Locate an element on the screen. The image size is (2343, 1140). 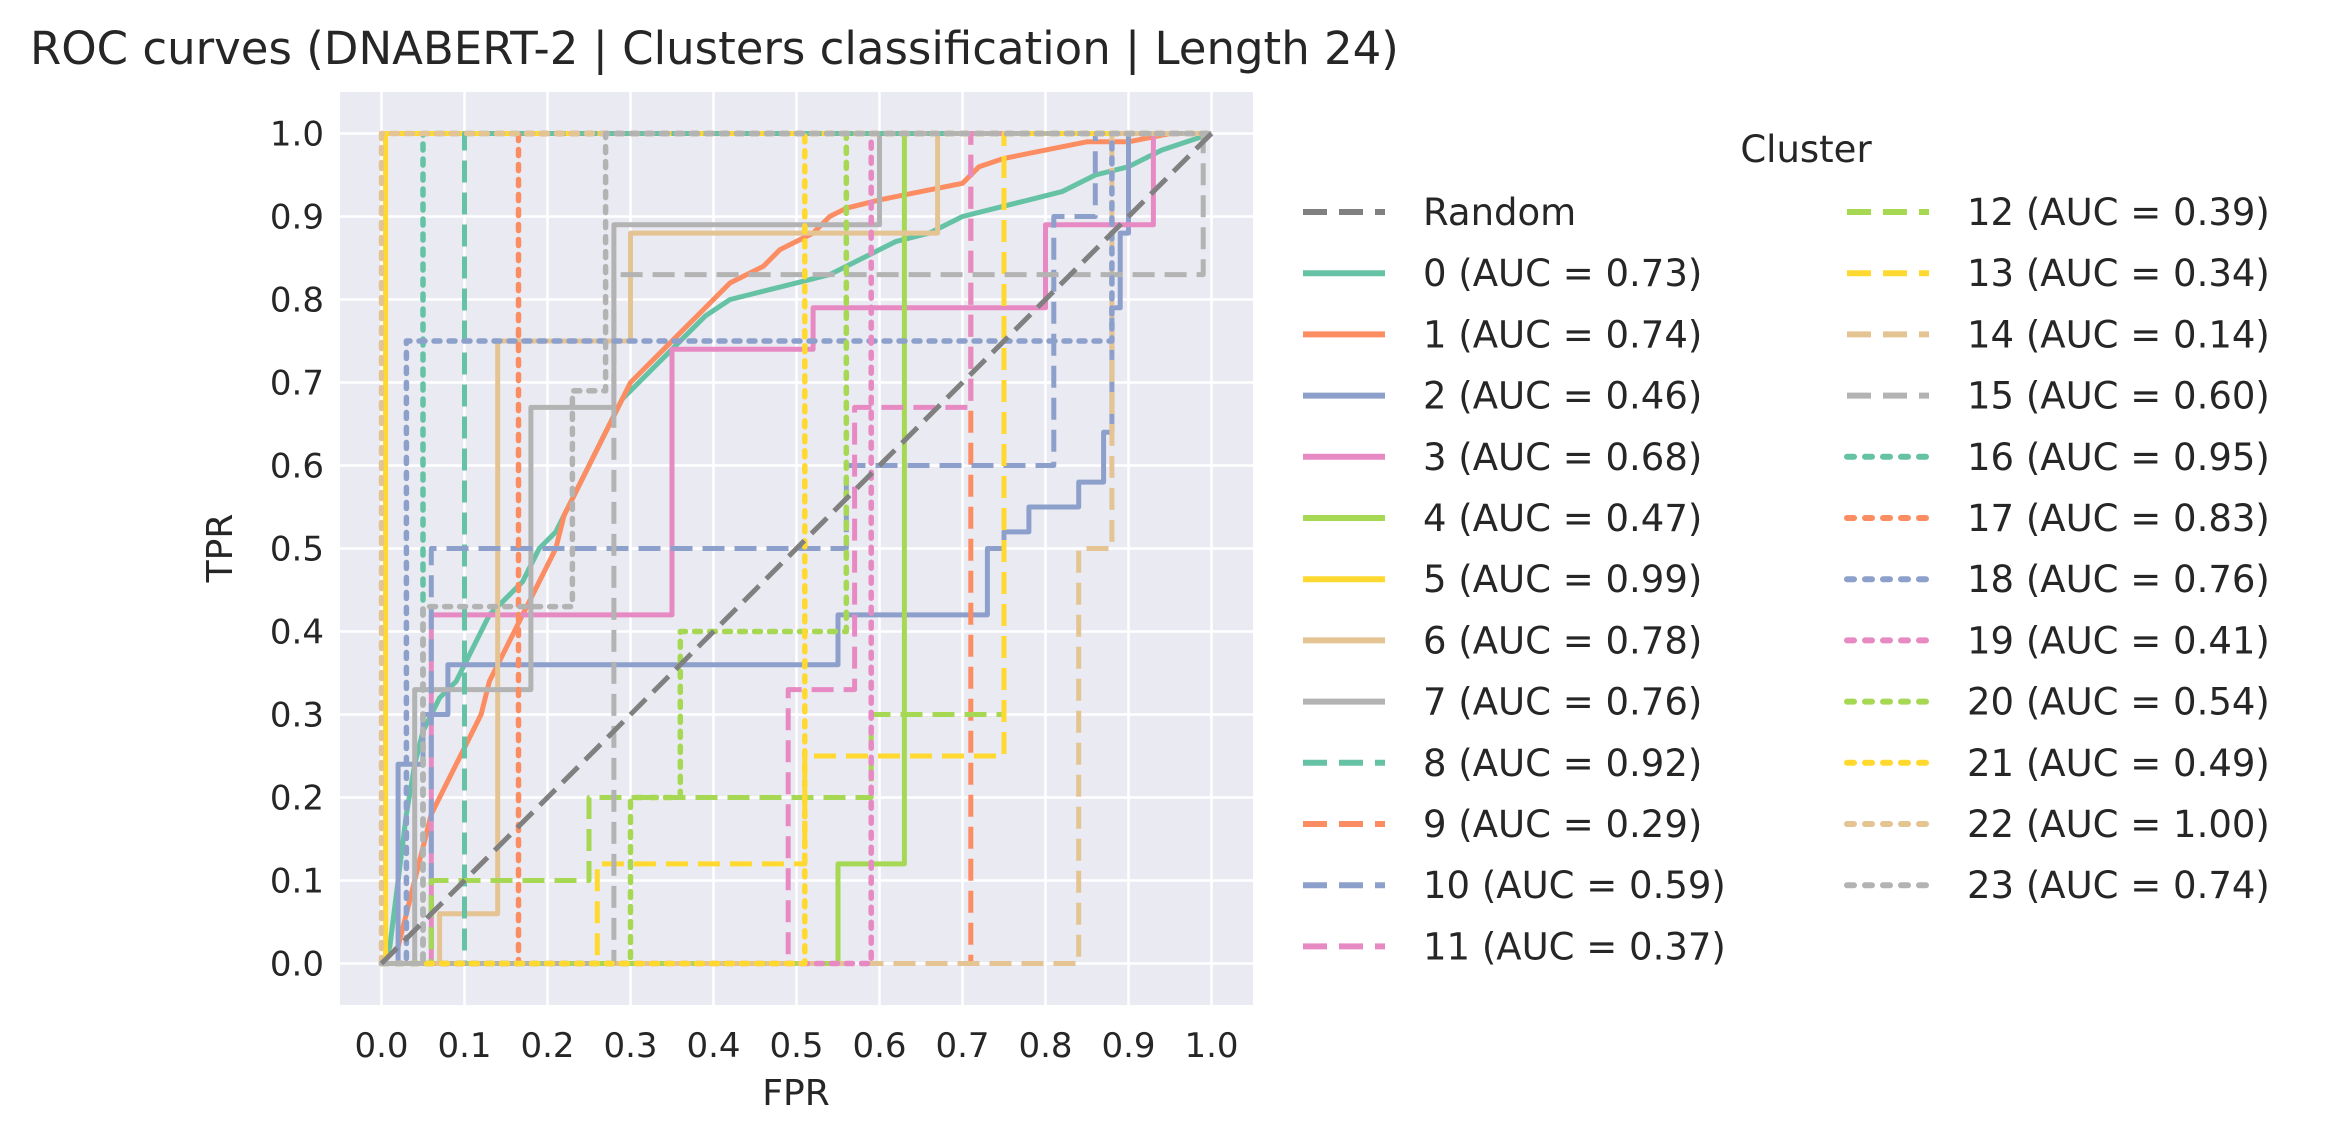
legend-entry: 4 (AUC = 0.47) is located at coordinates (1502, 518).